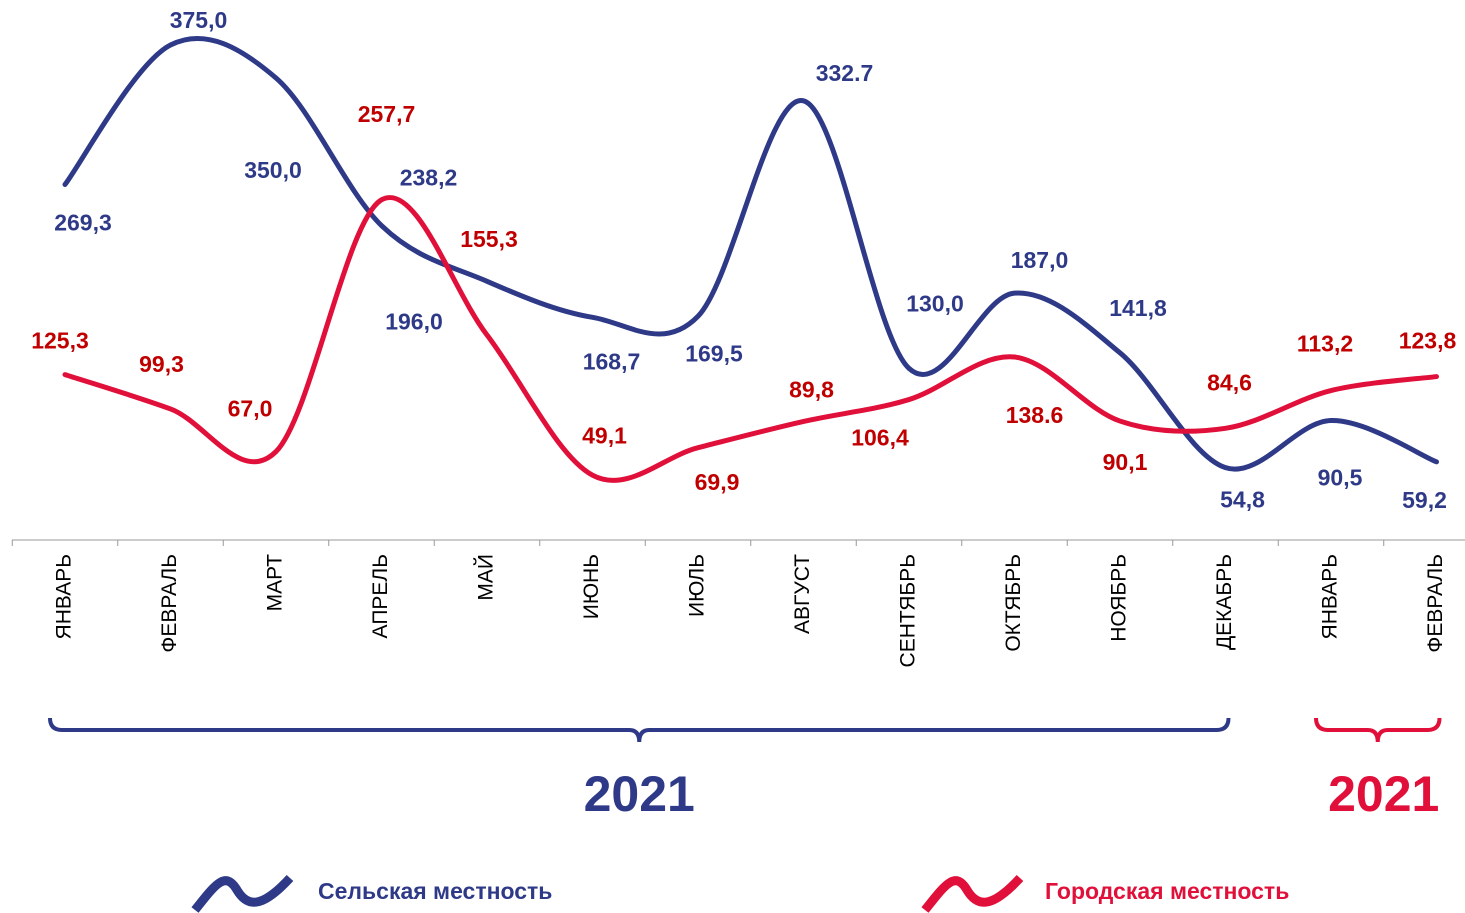  Describe the element at coordinates (250, 409) in the screenshot. I see `data-label: 67,0` at that location.